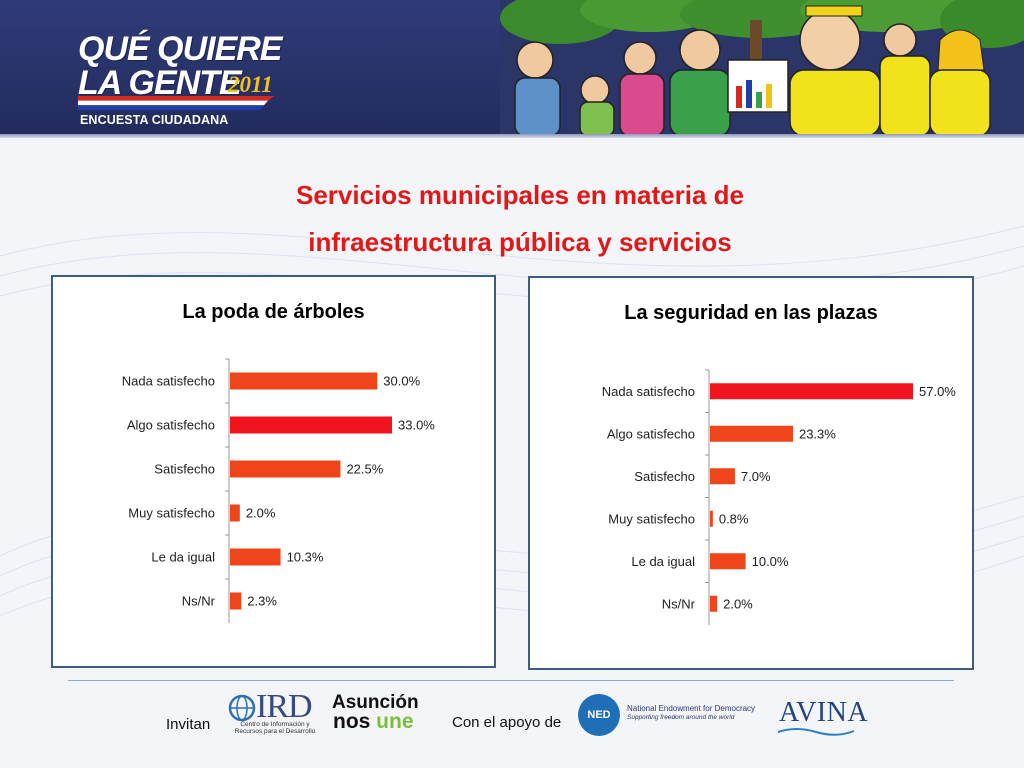 This screenshot has height=768, width=1024. Describe the element at coordinates (512, 136) in the screenshot. I see `banner-divider` at that location.